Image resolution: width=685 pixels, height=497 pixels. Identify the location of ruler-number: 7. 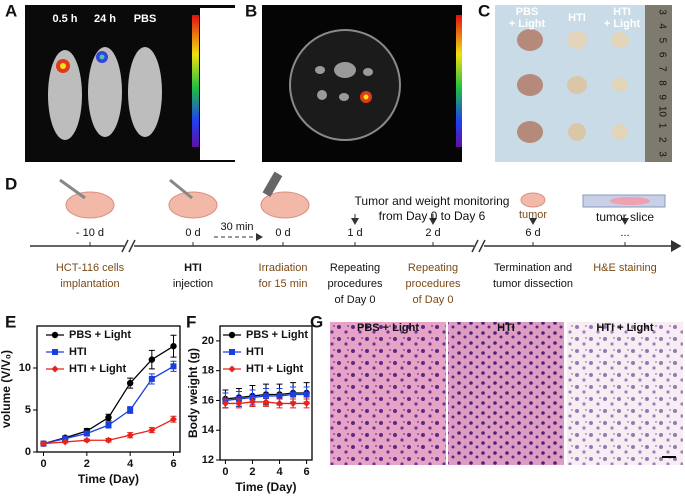
(661, 69).